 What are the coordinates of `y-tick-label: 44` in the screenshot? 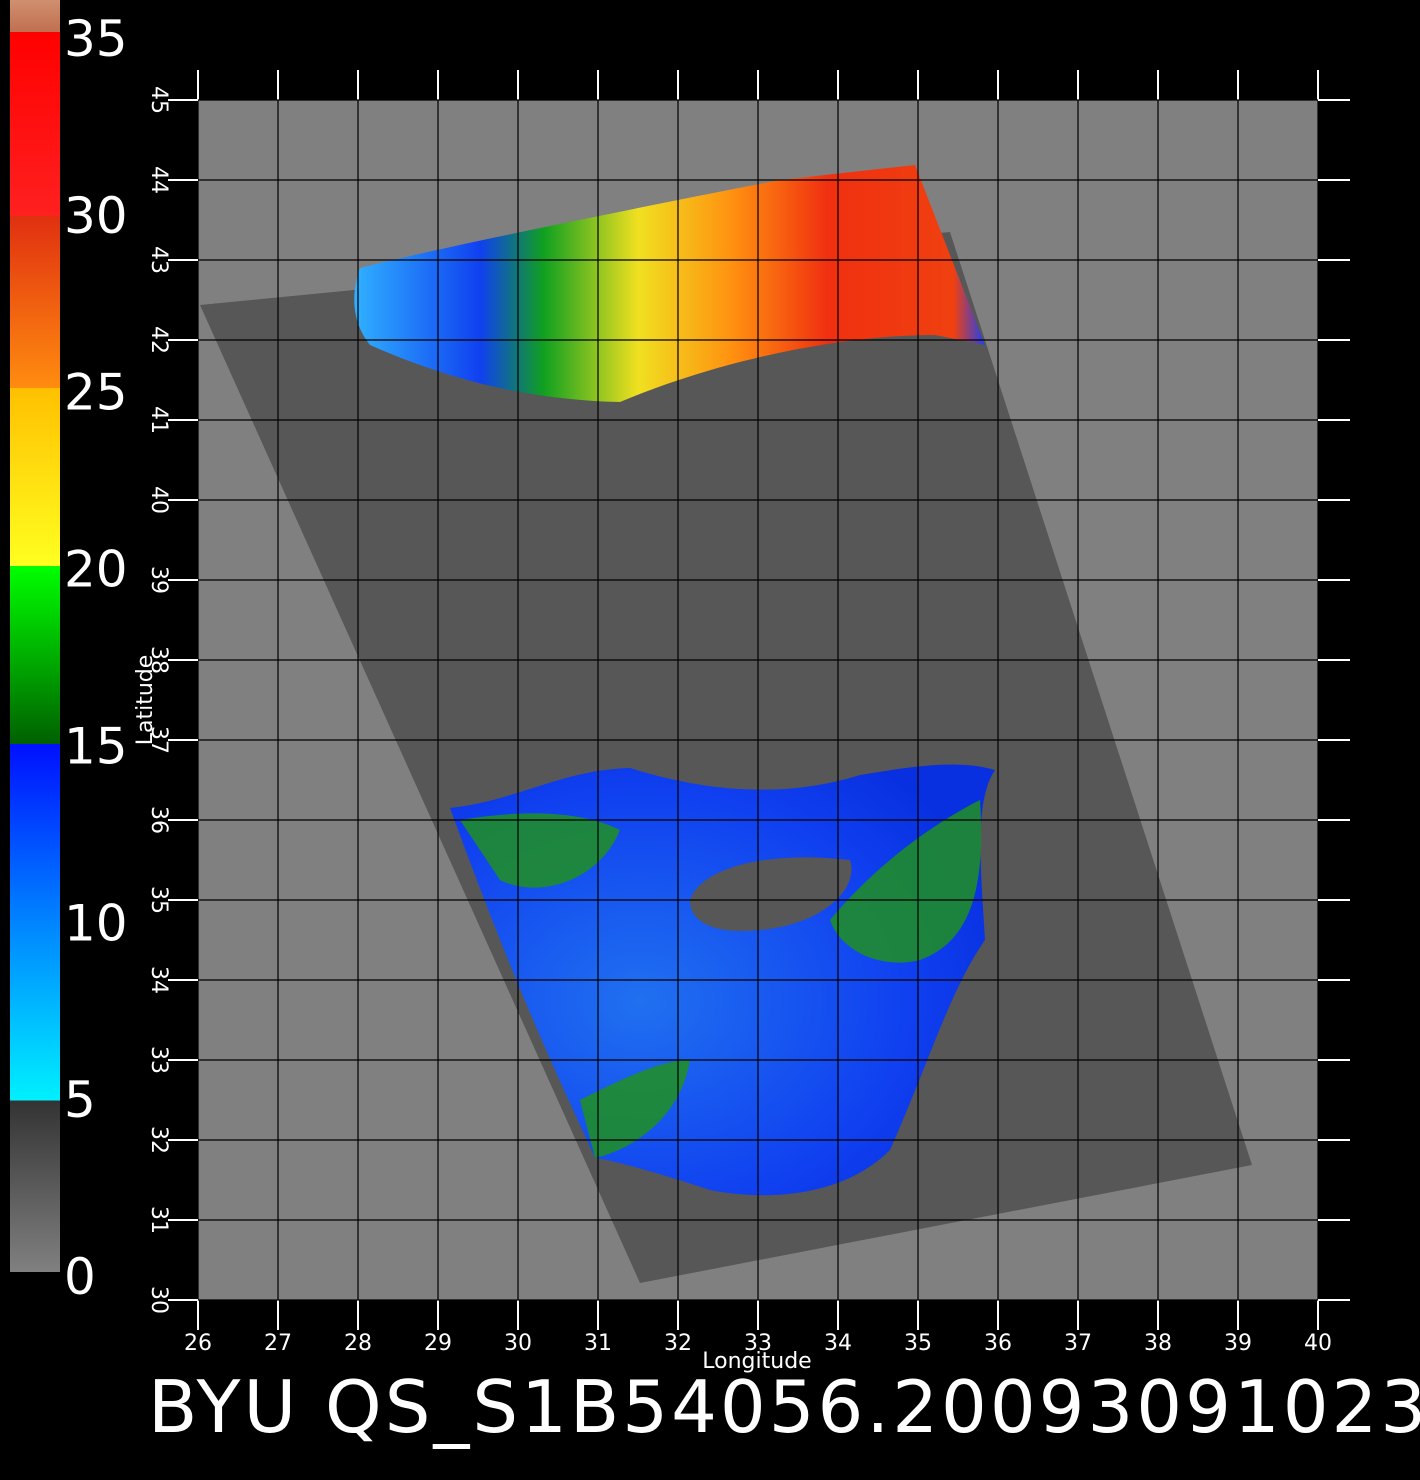 It's located at (158, 180).